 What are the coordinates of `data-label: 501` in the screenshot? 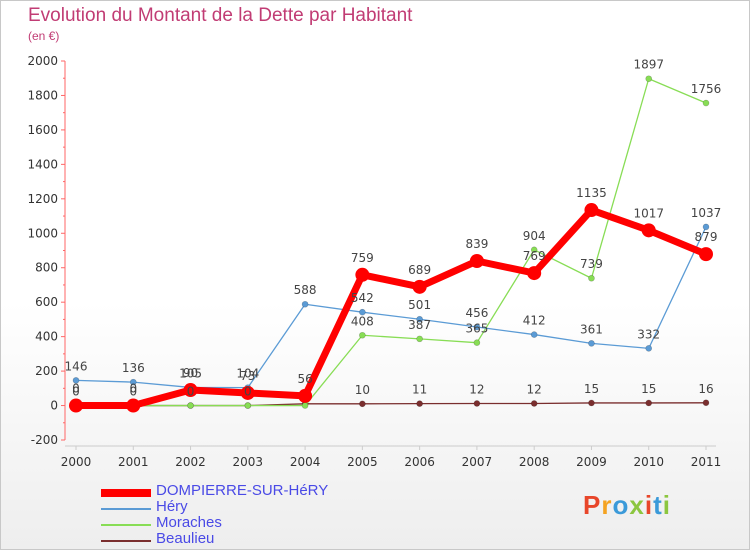 It's located at (419, 305).